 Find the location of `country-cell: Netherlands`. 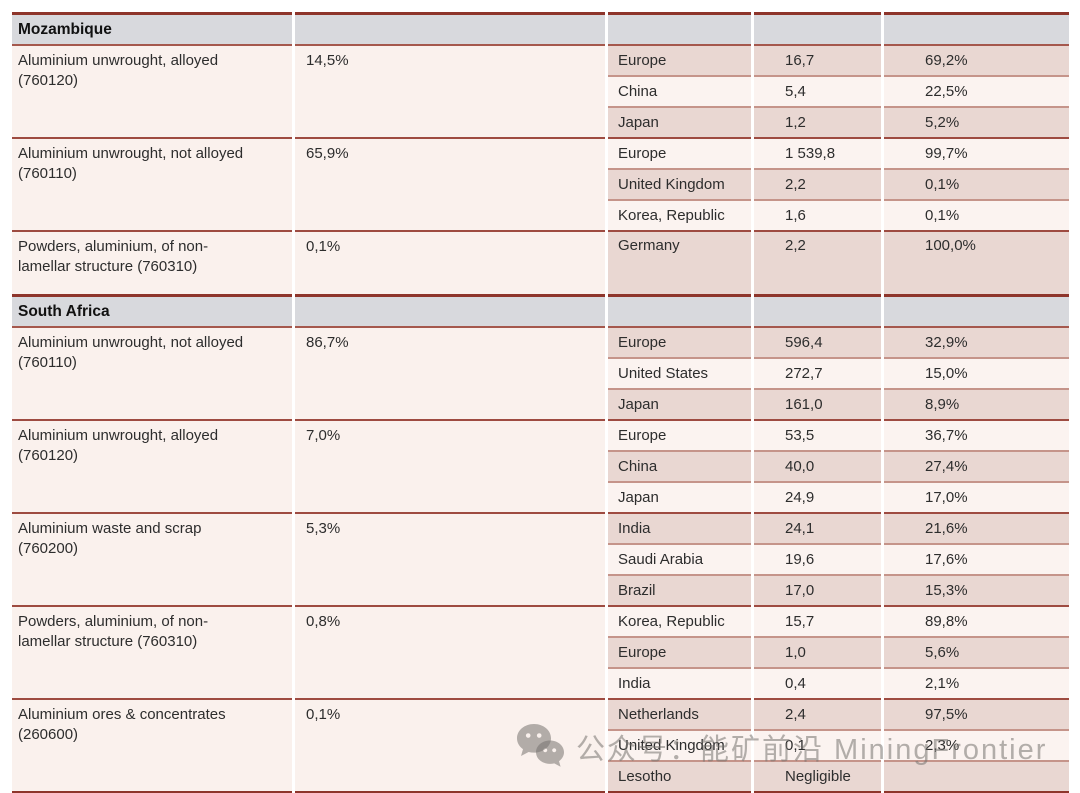

country-cell: Netherlands is located at coordinates (679, 715).